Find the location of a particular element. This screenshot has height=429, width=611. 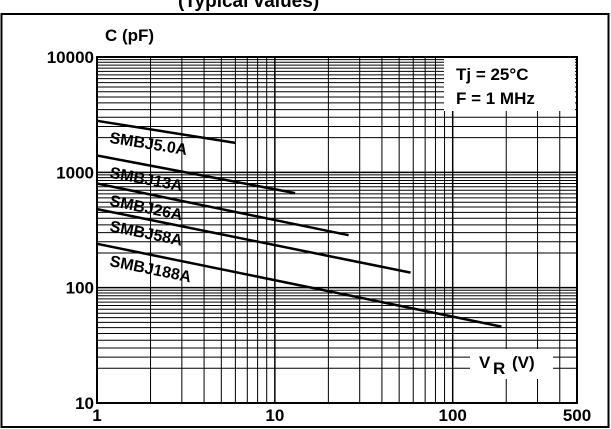

x-axis-label-unit: (V) is located at coordinates (523, 362).